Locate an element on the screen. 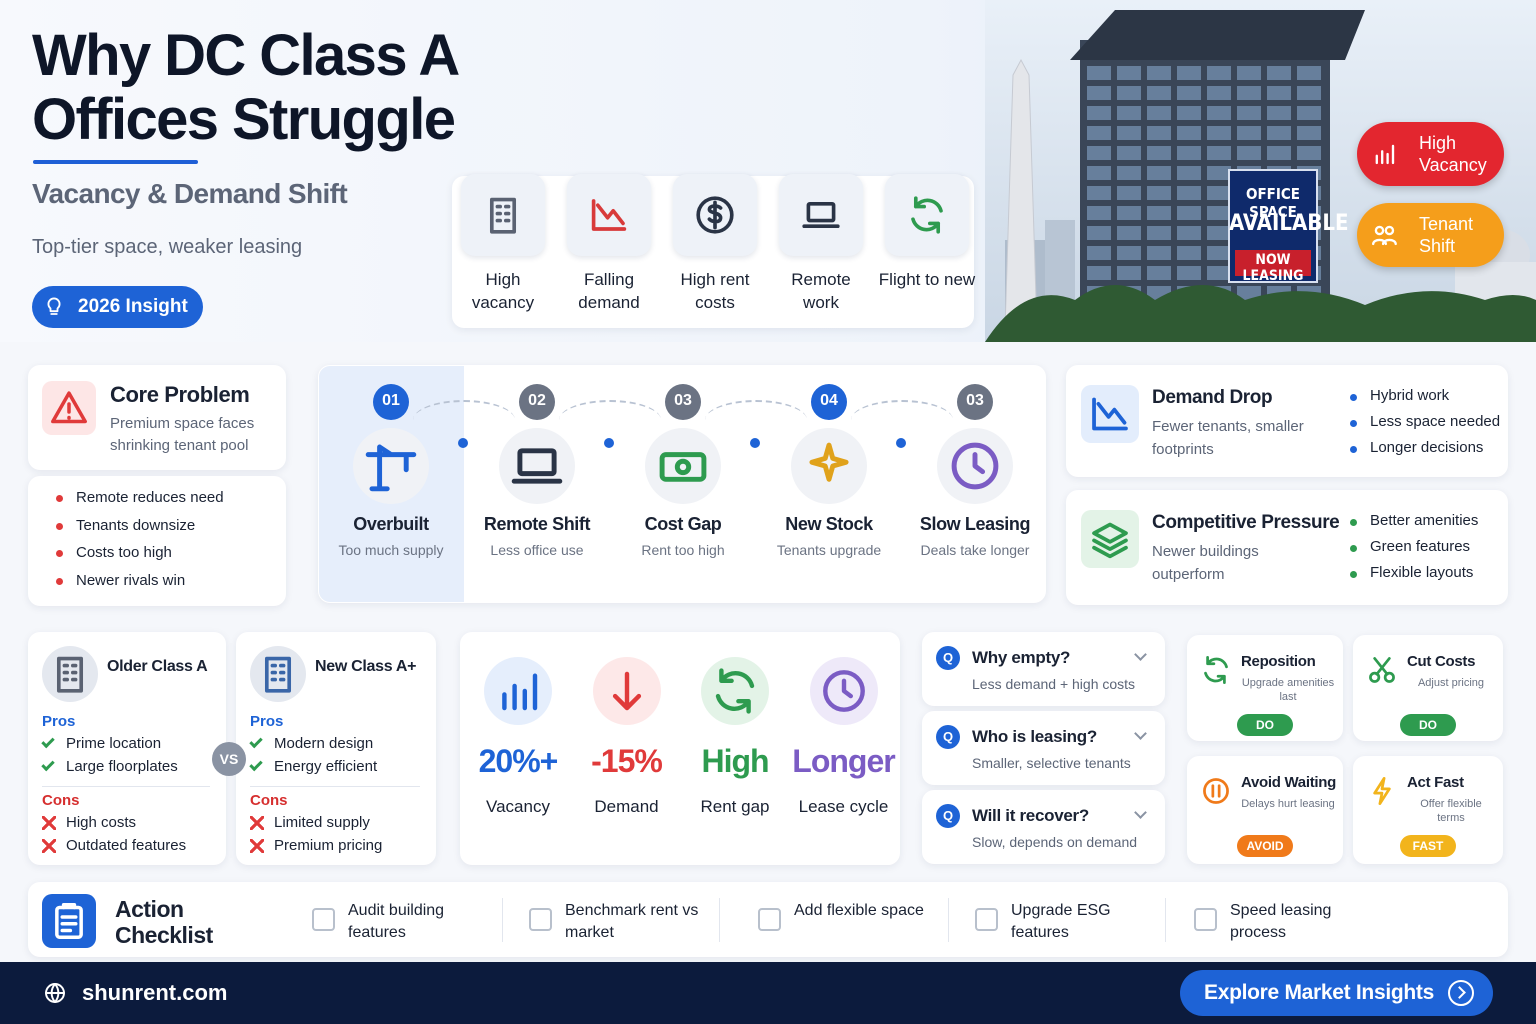  step-text: Too much supply is located at coordinates (391, 550).